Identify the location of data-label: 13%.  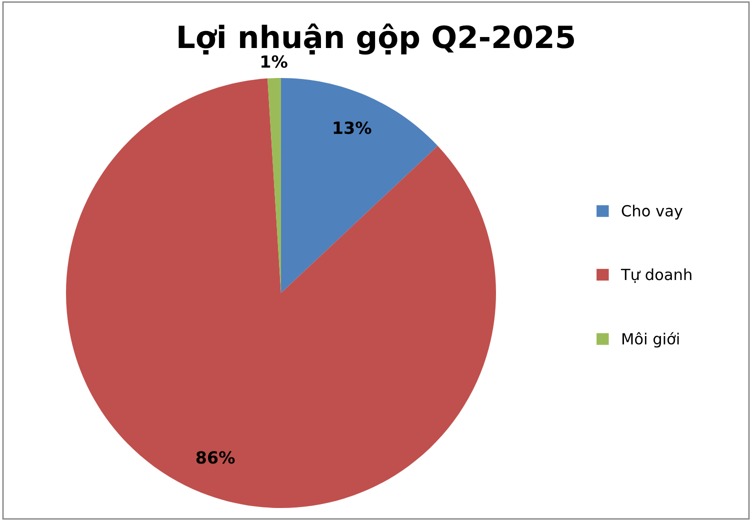
(353, 127).